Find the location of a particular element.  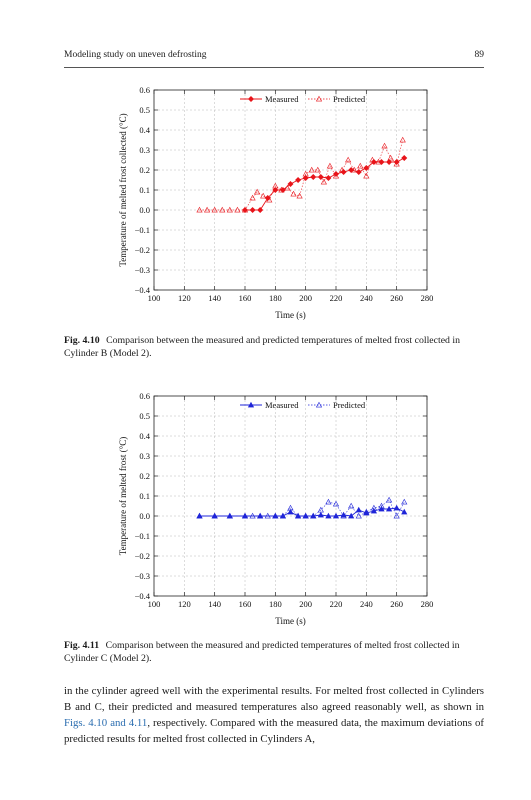

legend-marker is located at coordinates (319, 98).